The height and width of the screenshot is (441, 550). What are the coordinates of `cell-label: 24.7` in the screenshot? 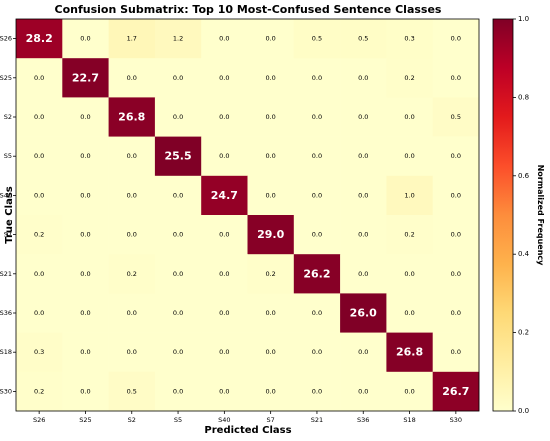 It's located at (224, 195).